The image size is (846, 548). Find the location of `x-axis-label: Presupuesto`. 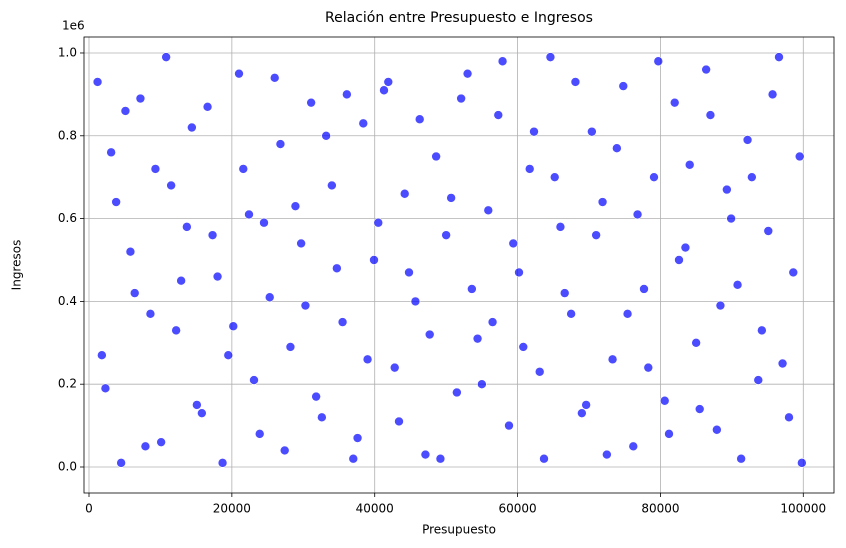

x-axis-label: Presupuesto is located at coordinates (459, 530).